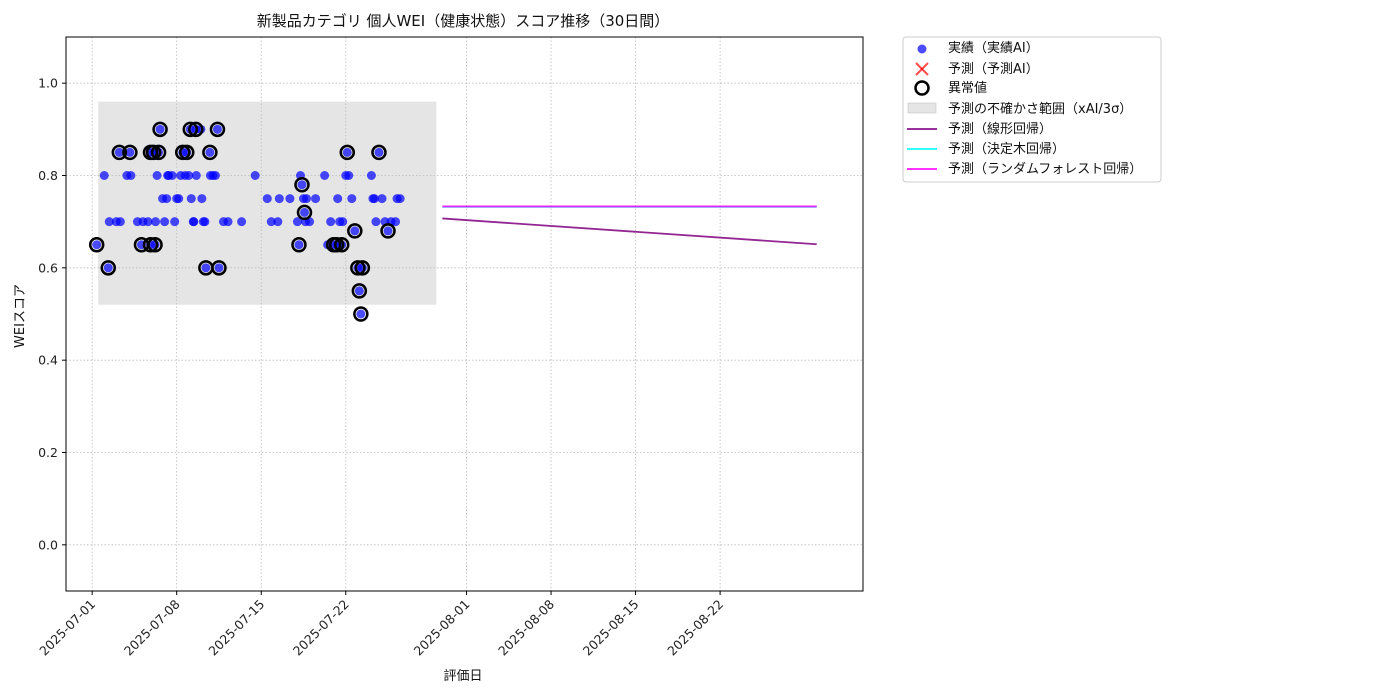  I want to click on y-tick-label: 1.0, so click(48, 83).